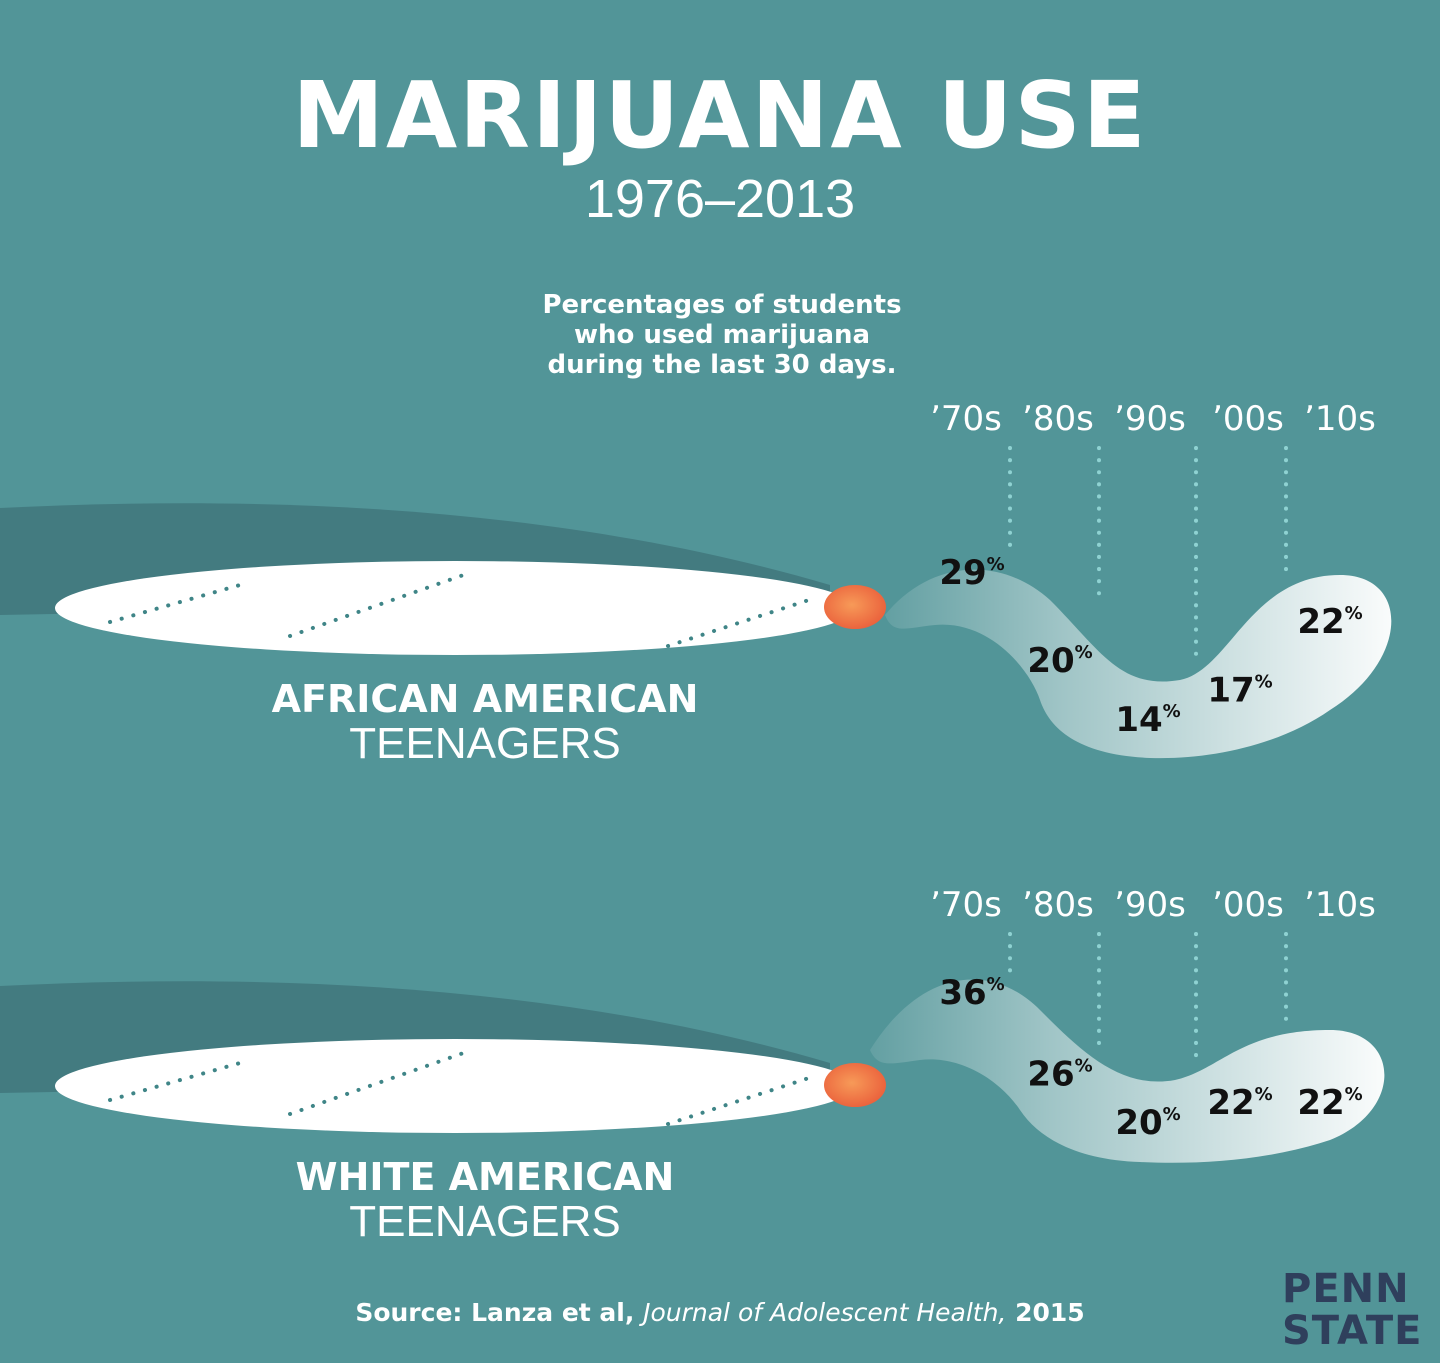  I want to click on group-label-white-american: WHITE AMERICAN TEENAGERS, so click(485, 1201).